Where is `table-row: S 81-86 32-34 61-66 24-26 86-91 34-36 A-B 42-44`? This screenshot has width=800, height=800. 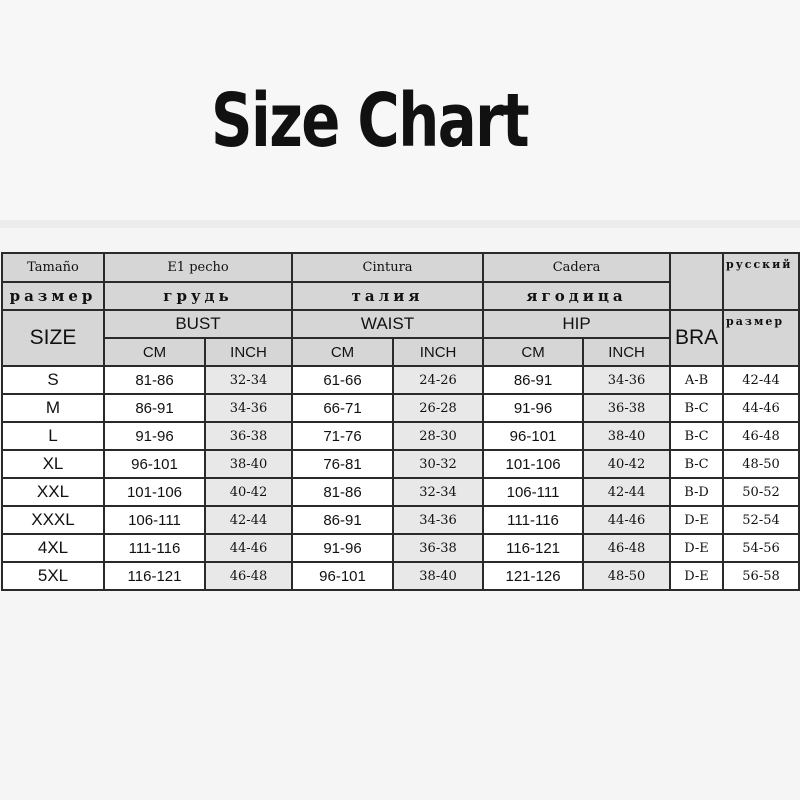 table-row: S 81-86 32-34 61-66 24-26 86-91 34-36 A-B 42-44 is located at coordinates (400, 380).